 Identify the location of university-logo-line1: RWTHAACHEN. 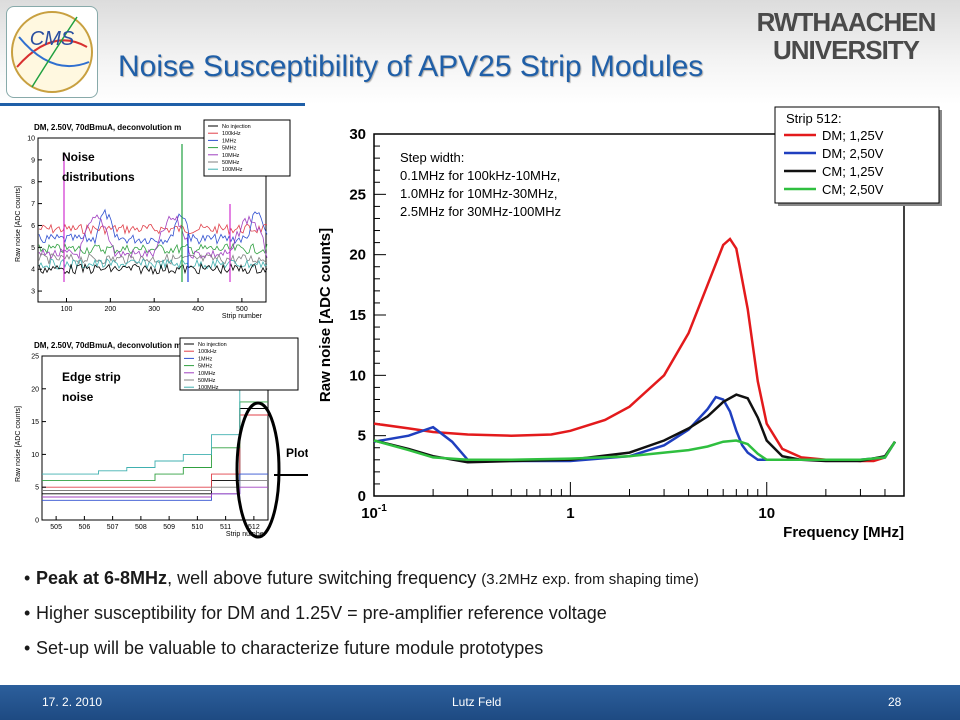
(846, 22).